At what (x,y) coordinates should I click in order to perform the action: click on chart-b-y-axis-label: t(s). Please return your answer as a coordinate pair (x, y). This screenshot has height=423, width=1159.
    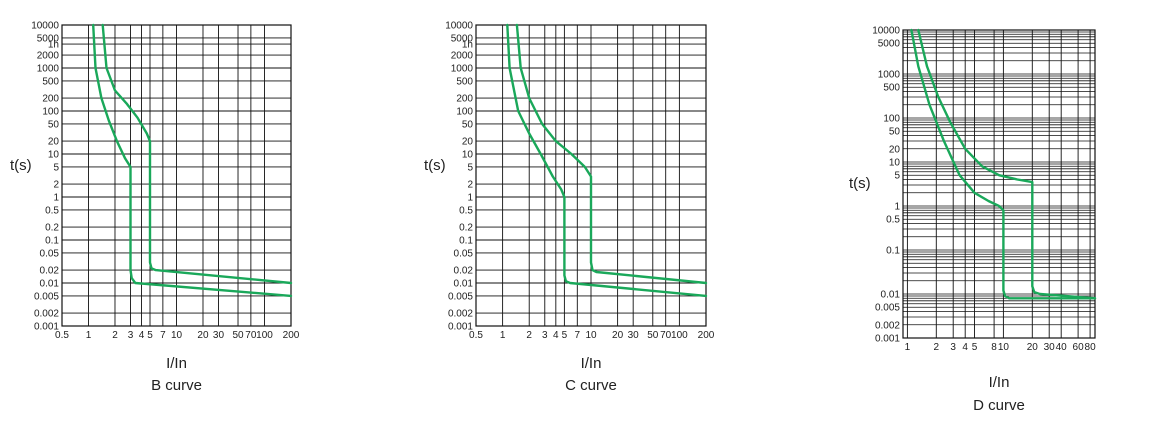
    Looking at the image, I should click on (21, 165).